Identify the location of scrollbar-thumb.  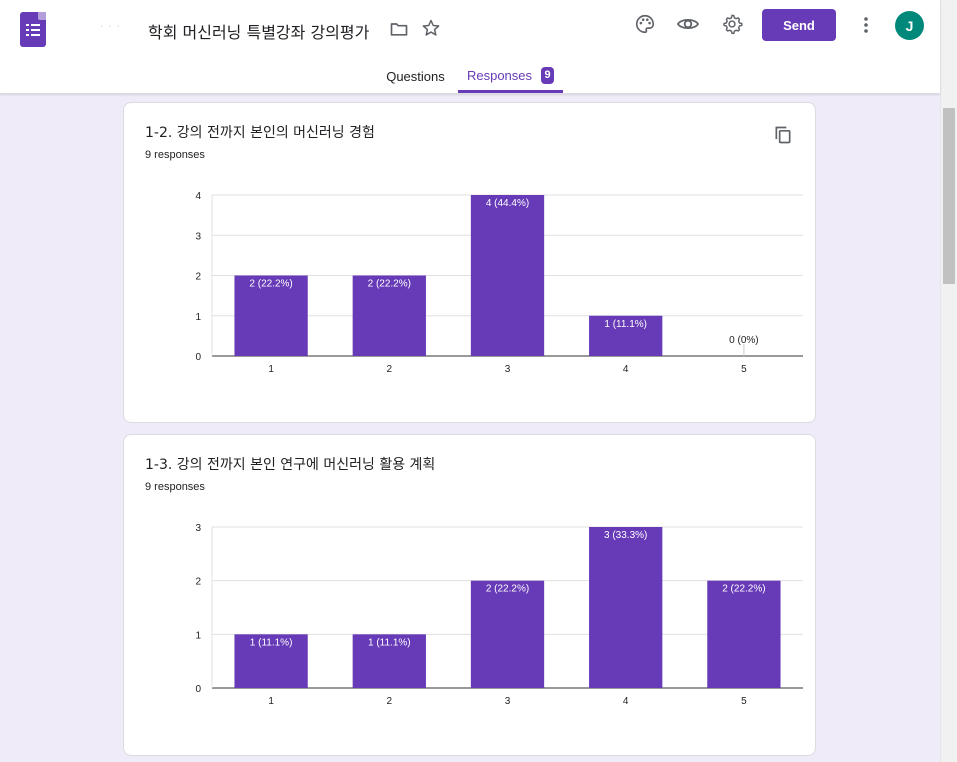
(949, 196).